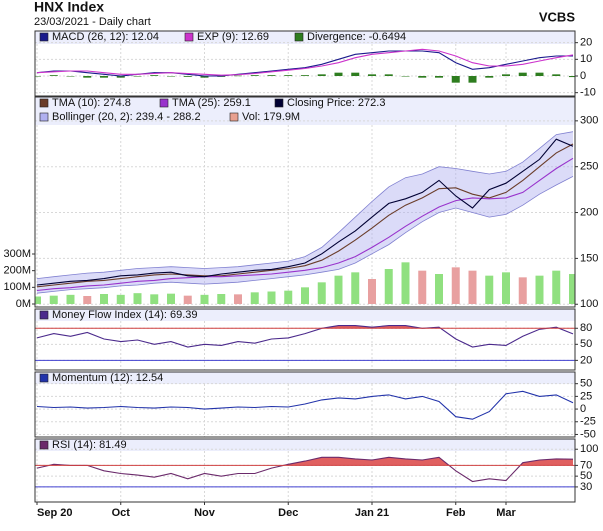 This screenshot has height=531, width=603. I want to click on legend-label: TMA (10): 274.8, so click(91, 103).